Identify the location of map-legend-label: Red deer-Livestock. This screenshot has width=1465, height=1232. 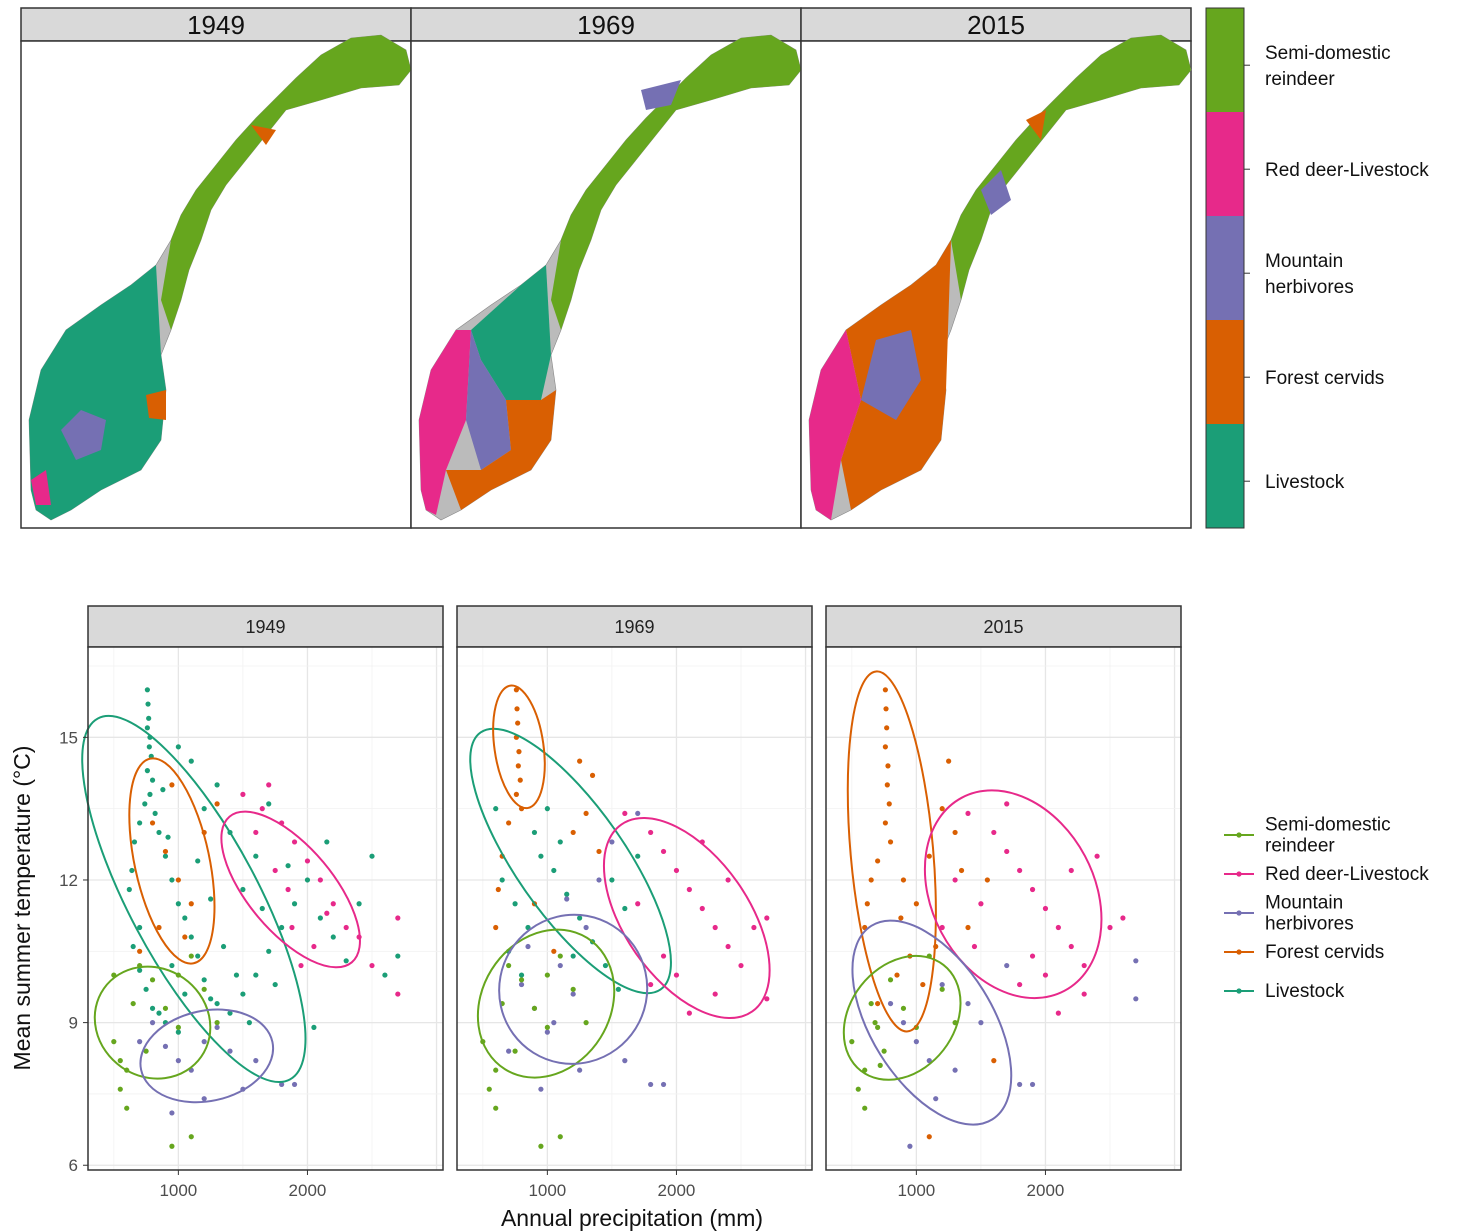
(1347, 170).